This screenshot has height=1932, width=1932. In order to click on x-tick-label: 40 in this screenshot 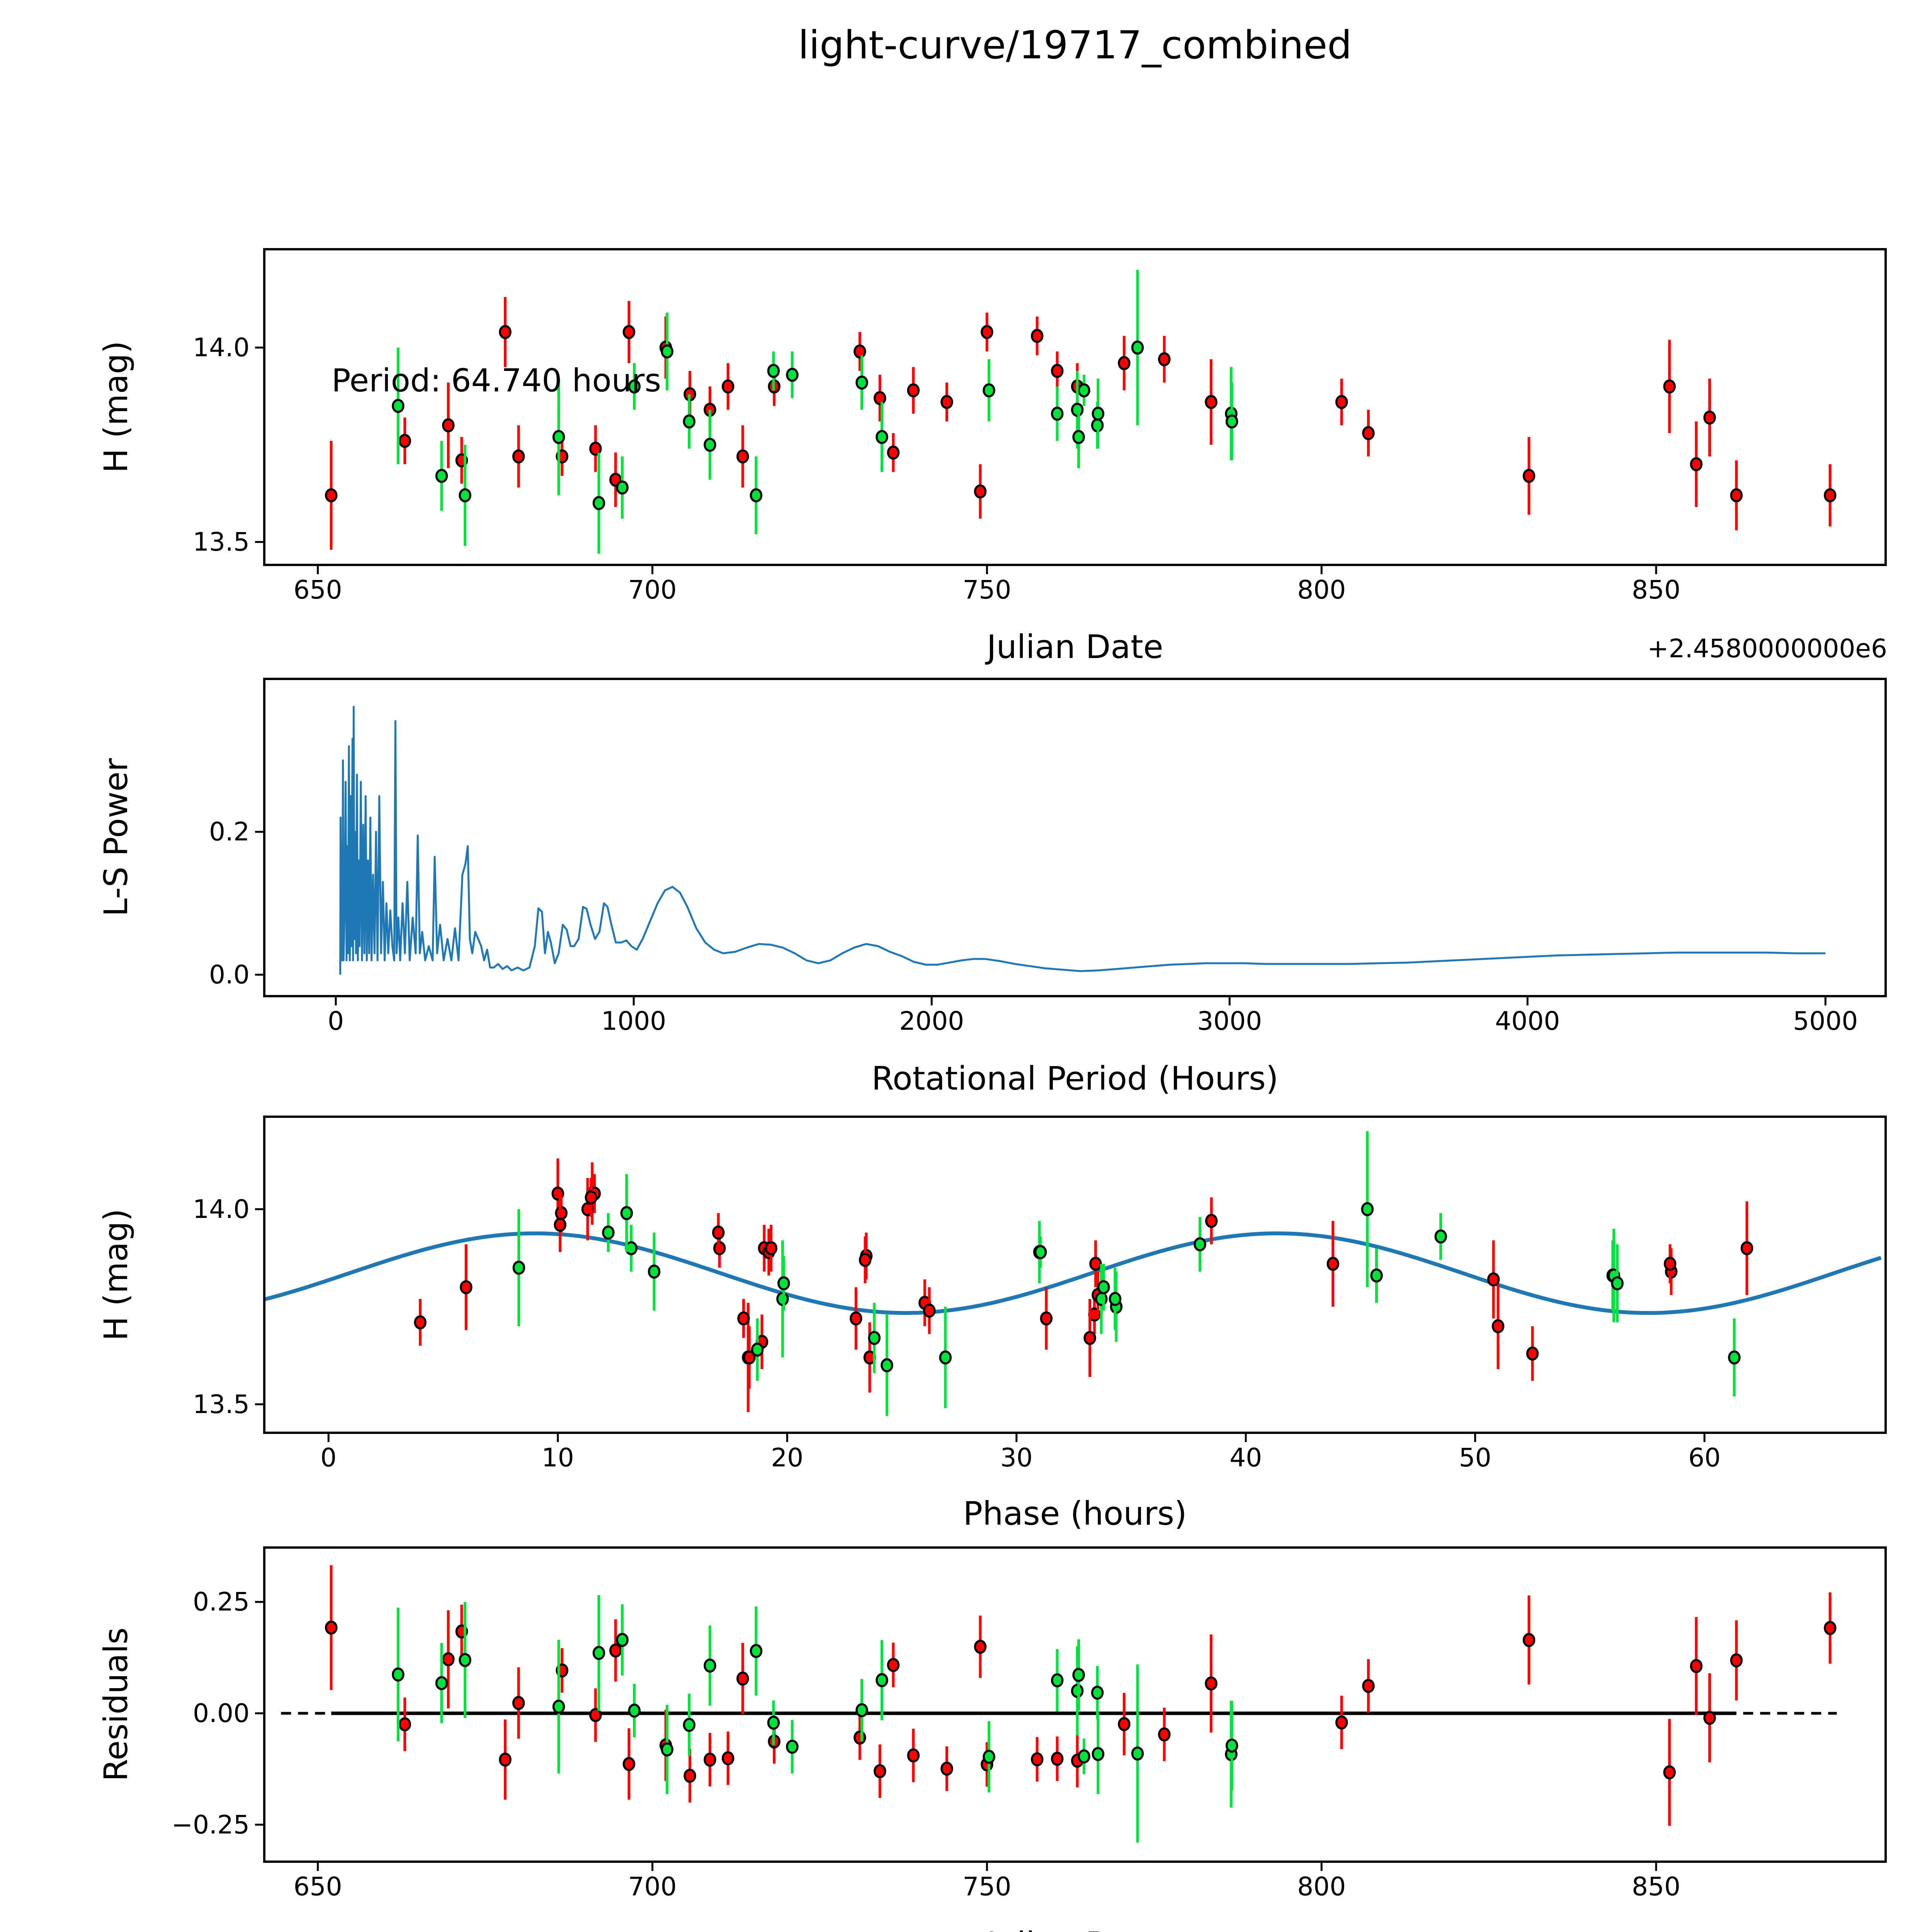, I will do `click(1246, 1458)`.